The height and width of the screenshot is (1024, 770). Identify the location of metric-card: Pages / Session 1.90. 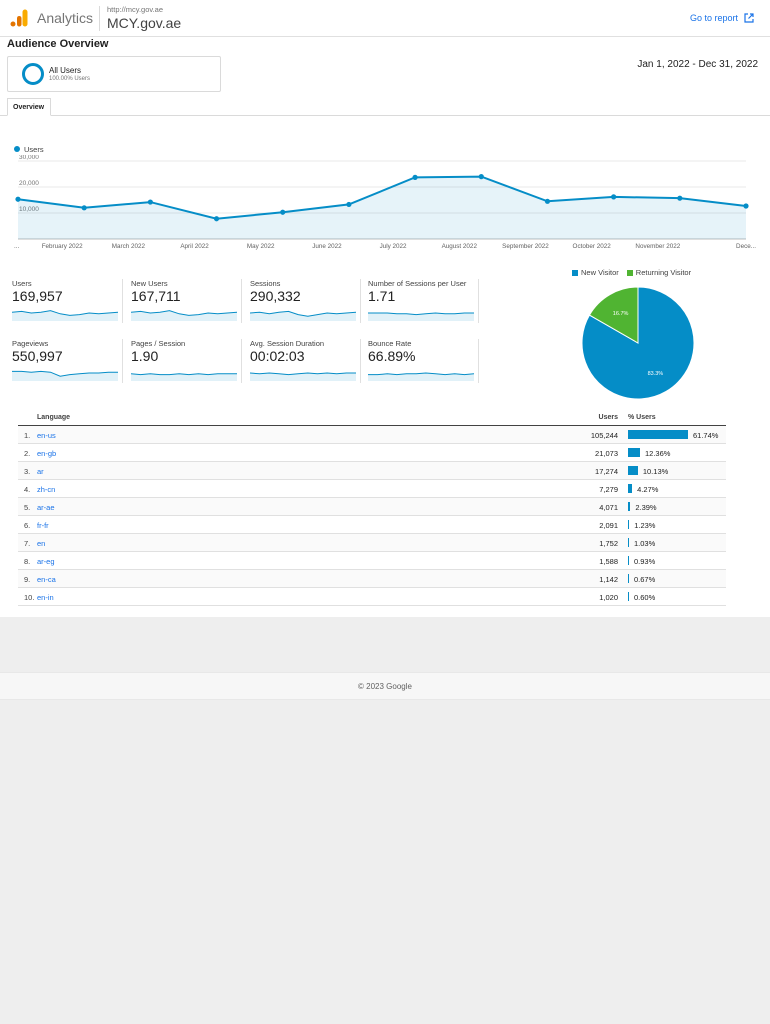
(186, 361).